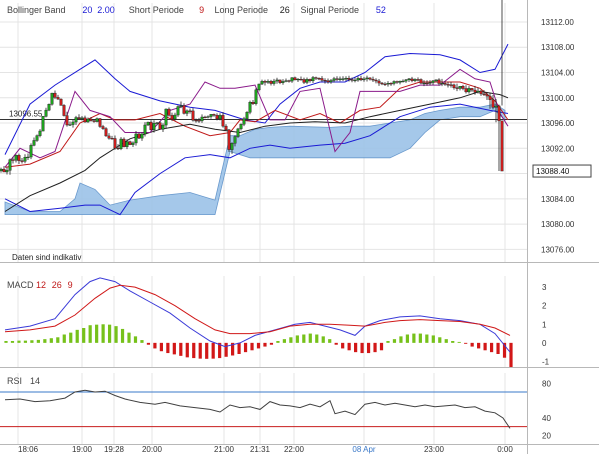  What do you see at coordinates (41, 285) in the screenshot?
I see `macd-legend-param: 12` at bounding box center [41, 285].